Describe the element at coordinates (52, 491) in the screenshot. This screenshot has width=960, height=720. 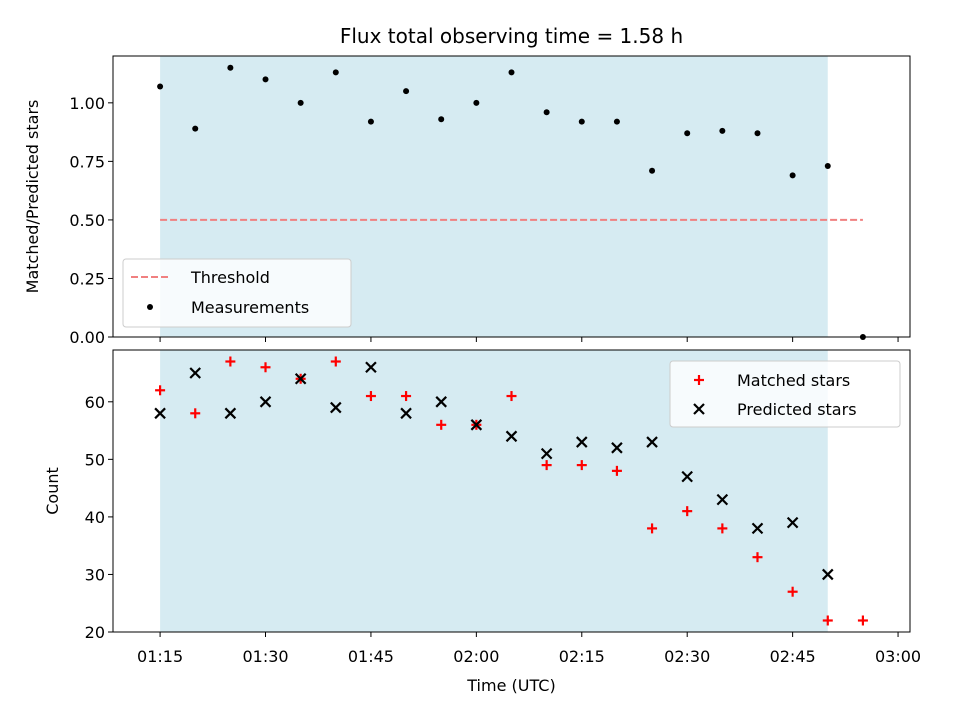
I see `y-axis-label: Count` at that location.